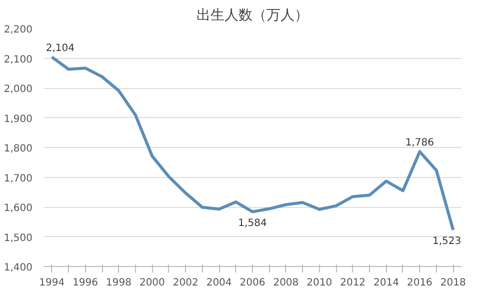 The height and width of the screenshot is (288, 481). What do you see at coordinates (386, 283) in the screenshot?
I see `x-tick-label: 2014` at bounding box center [386, 283].